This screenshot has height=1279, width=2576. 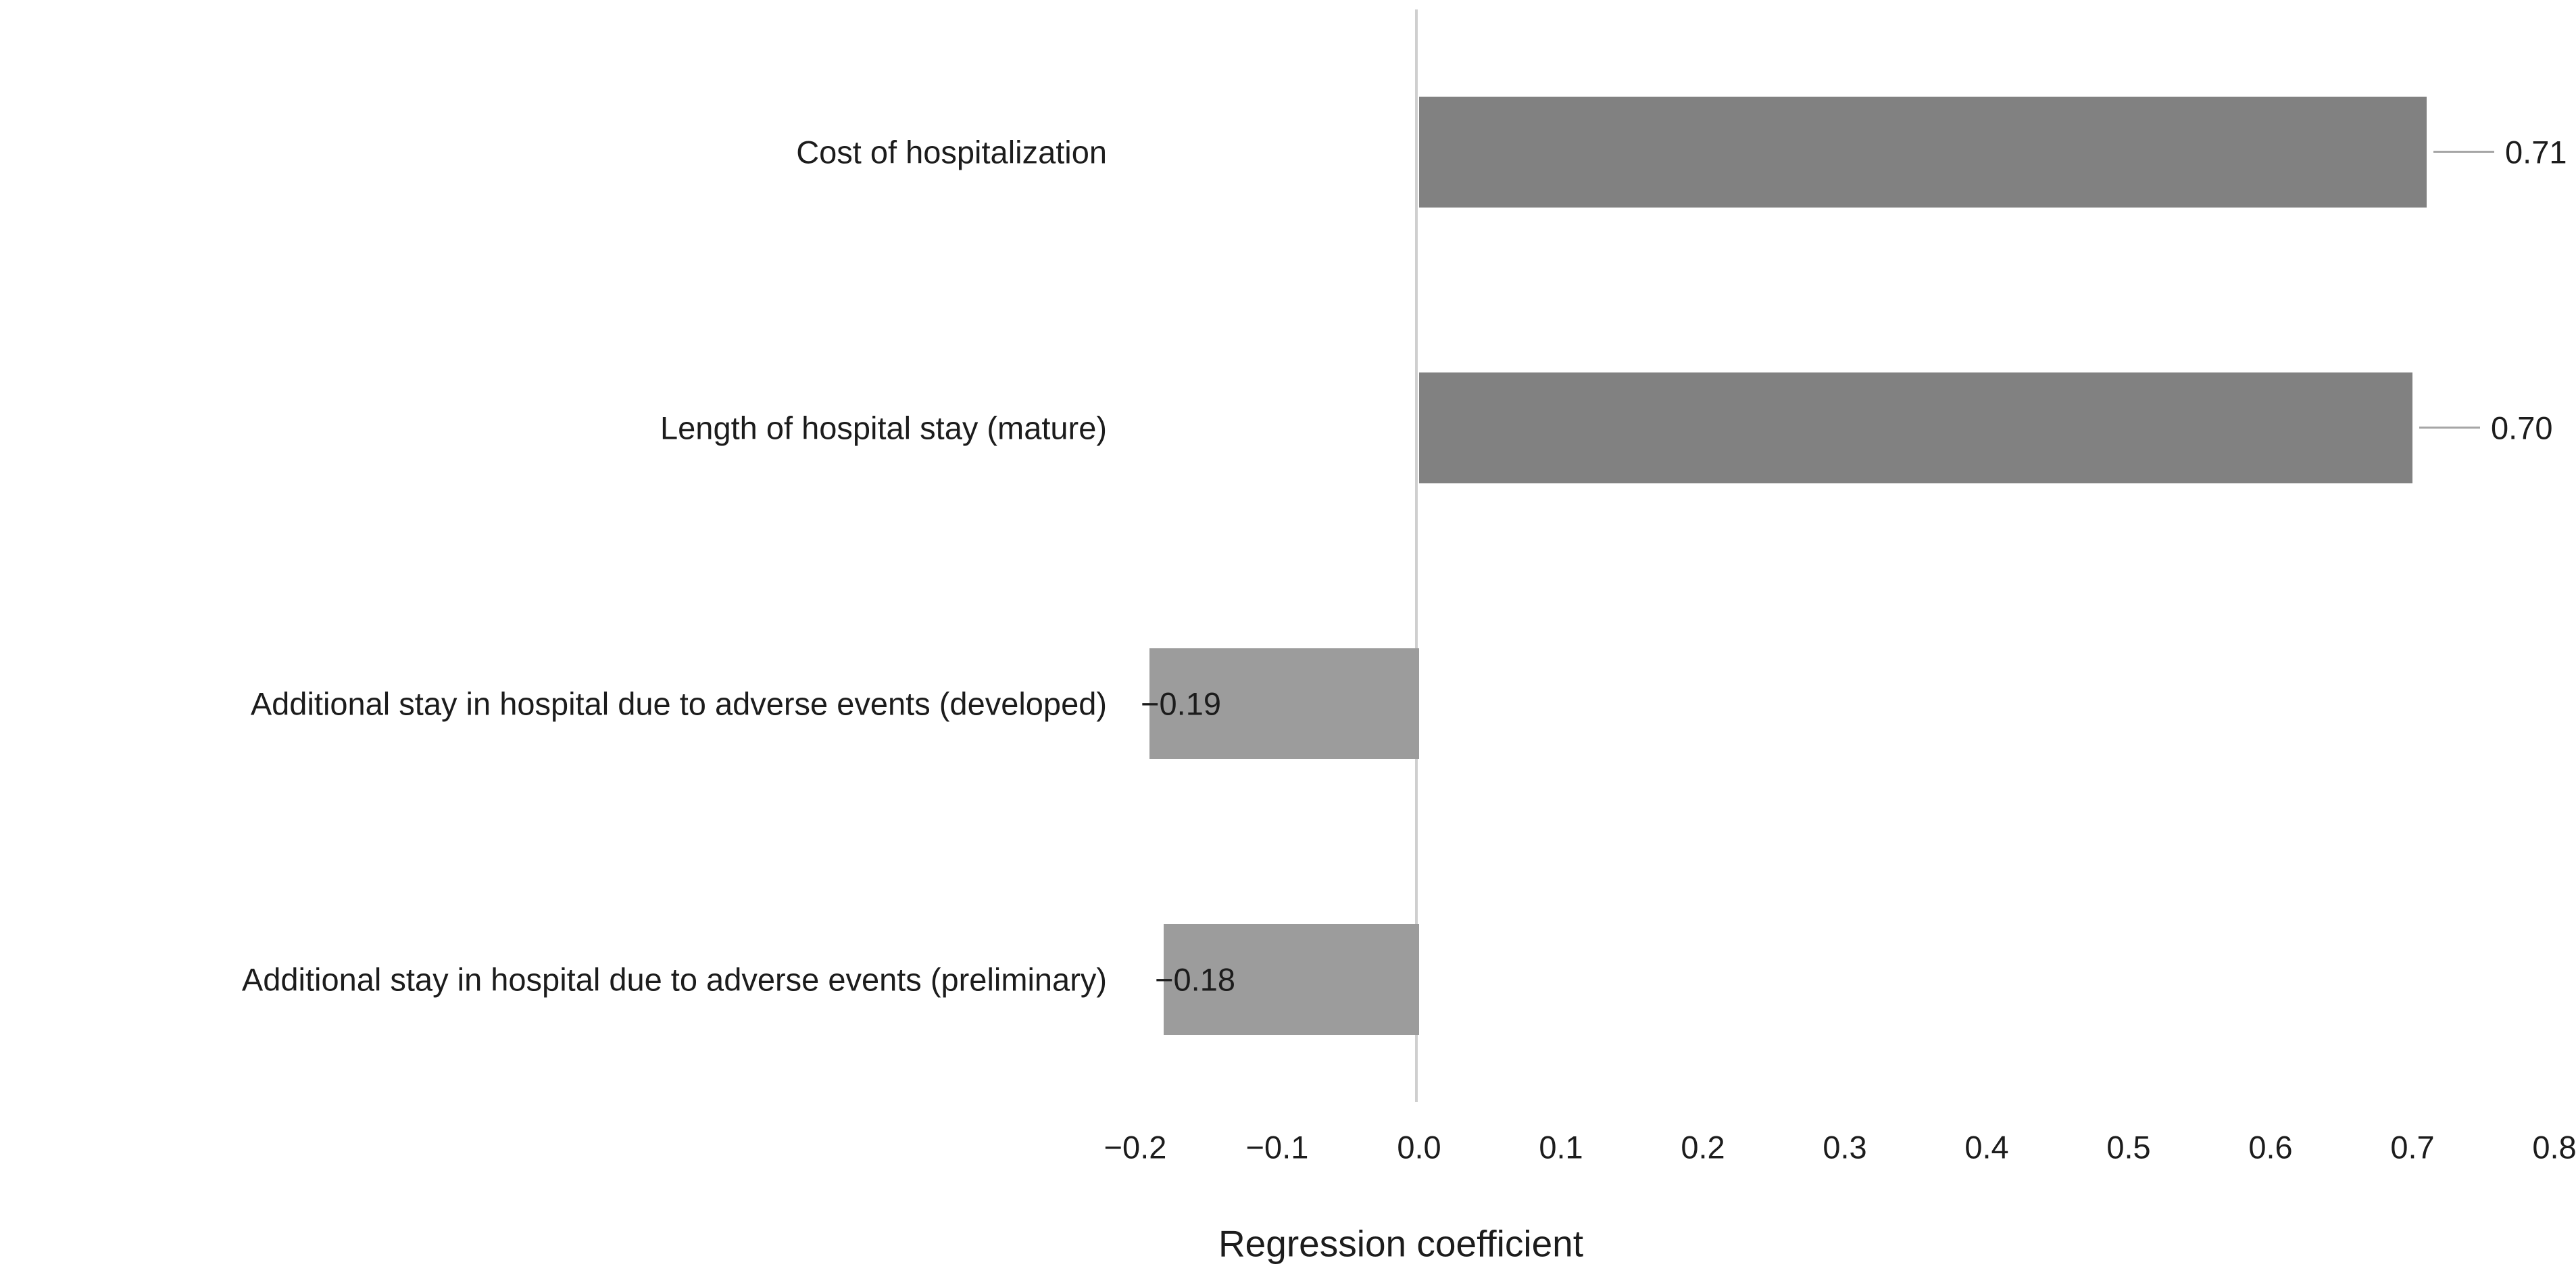 I want to click on value-label: −0.18, so click(x=1195, y=979).